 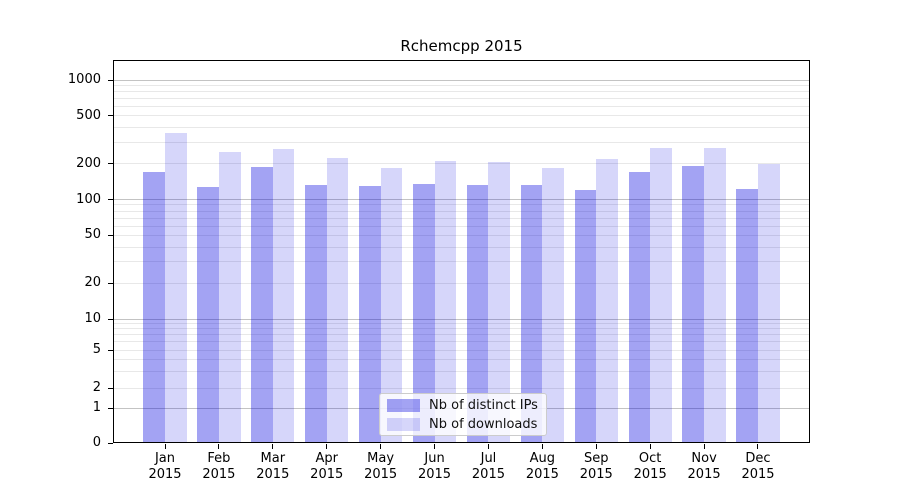 I want to click on x-tick-label-jul: Jul 2015, so click(x=488, y=466).